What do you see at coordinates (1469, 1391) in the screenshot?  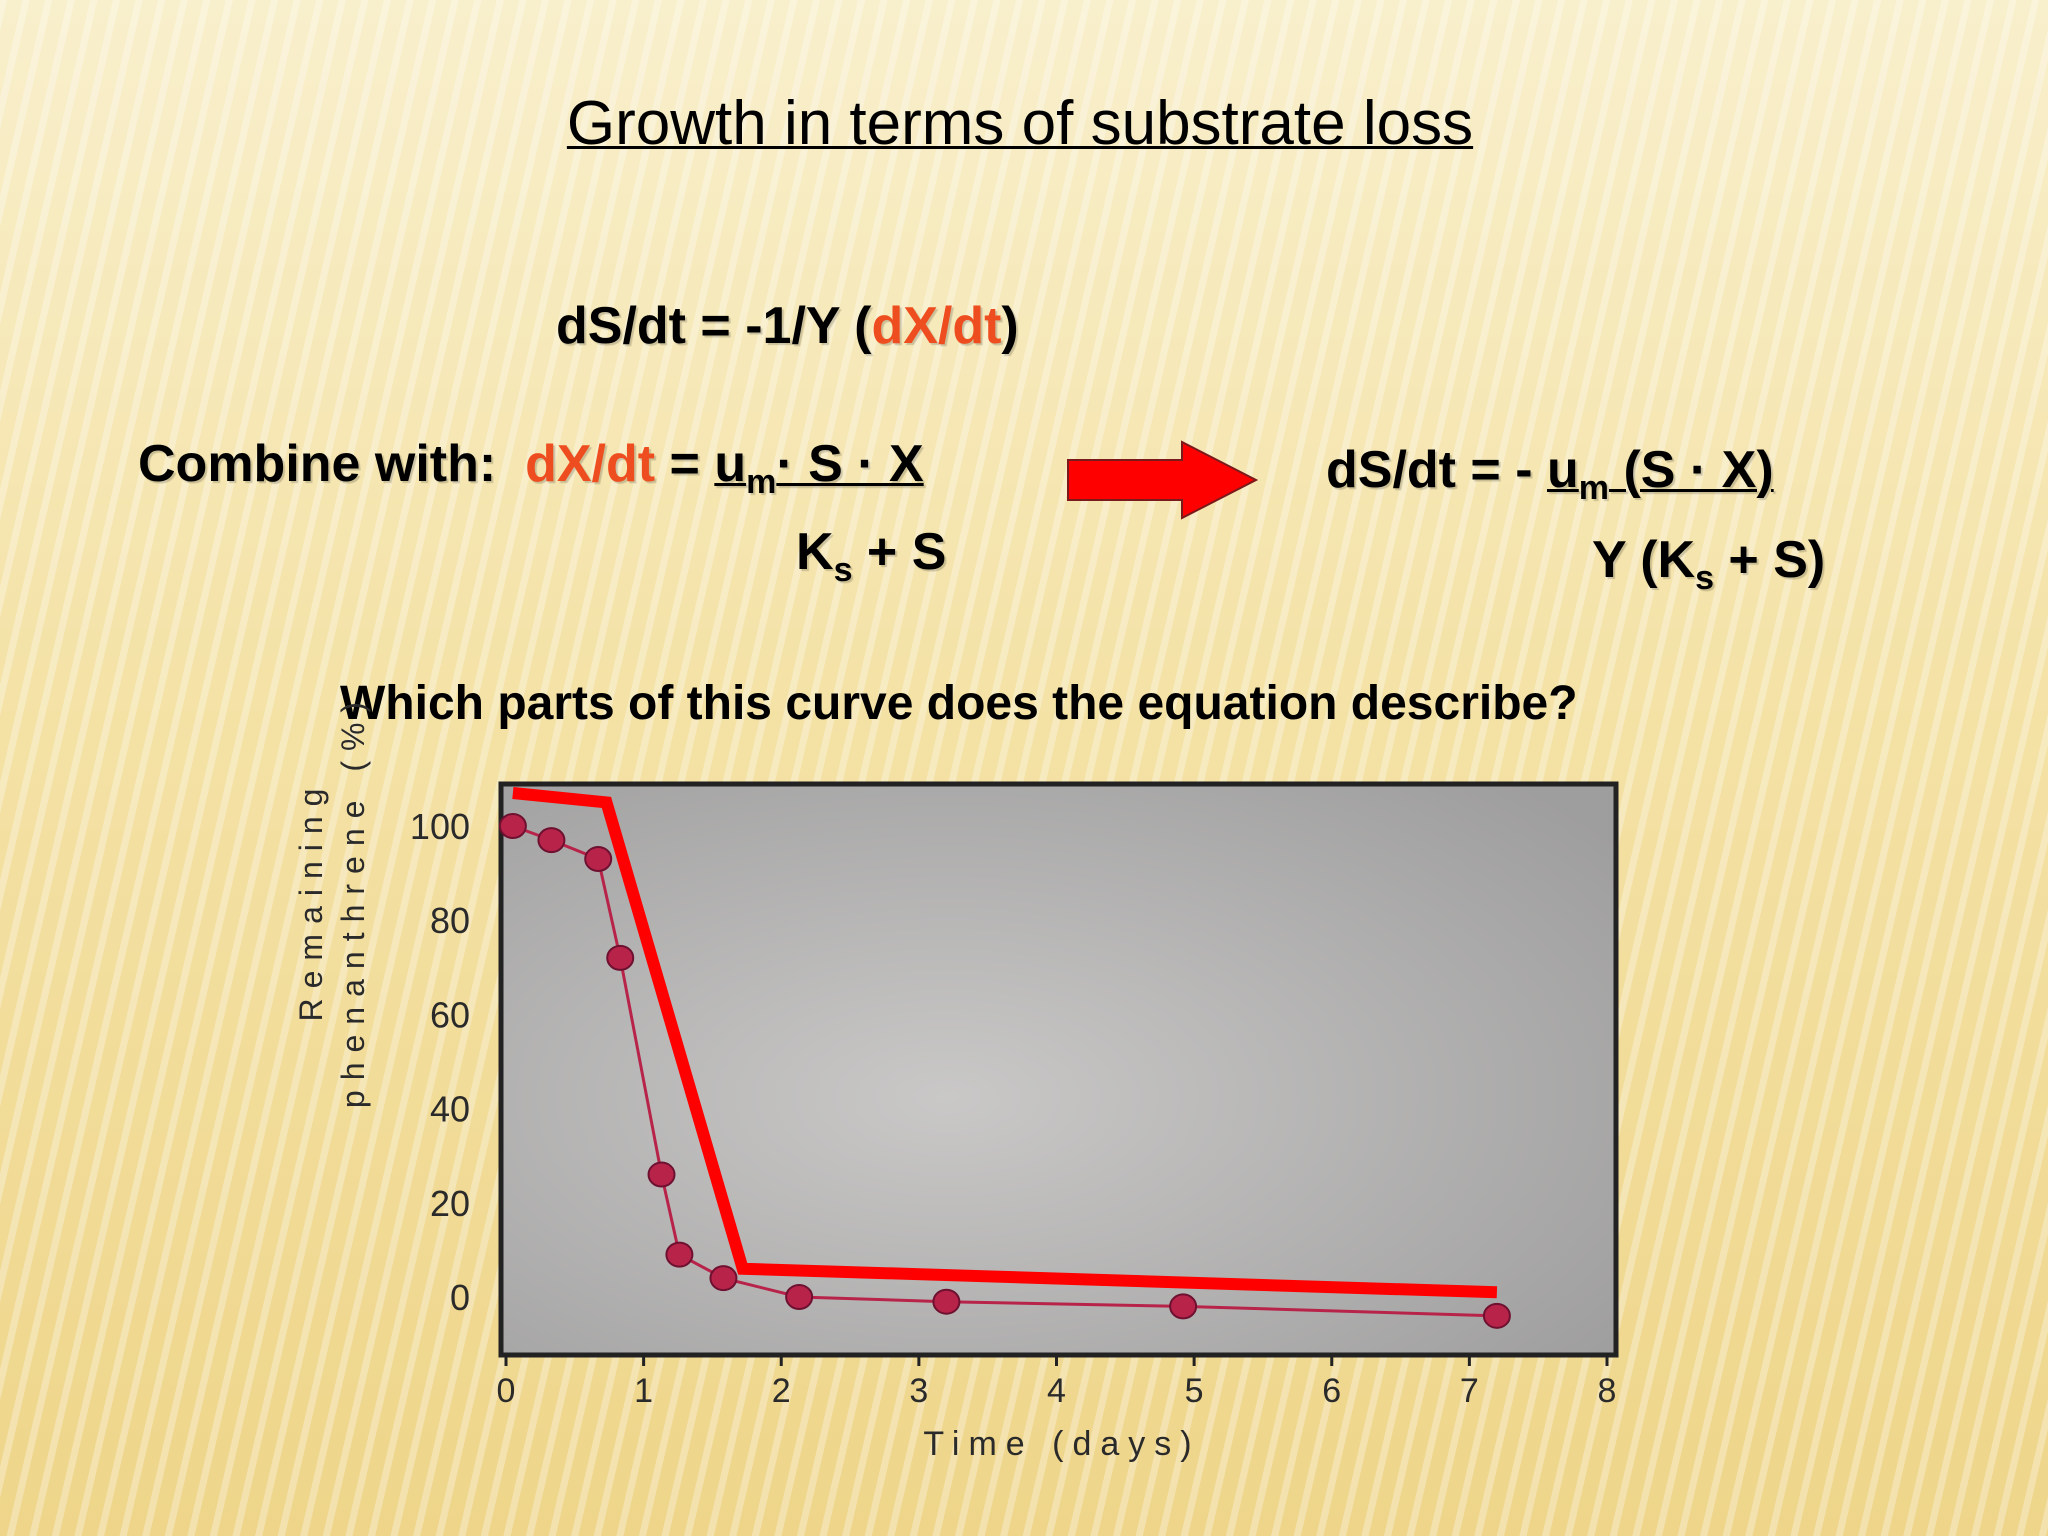 I see `x-tick-label: 7` at bounding box center [1469, 1391].